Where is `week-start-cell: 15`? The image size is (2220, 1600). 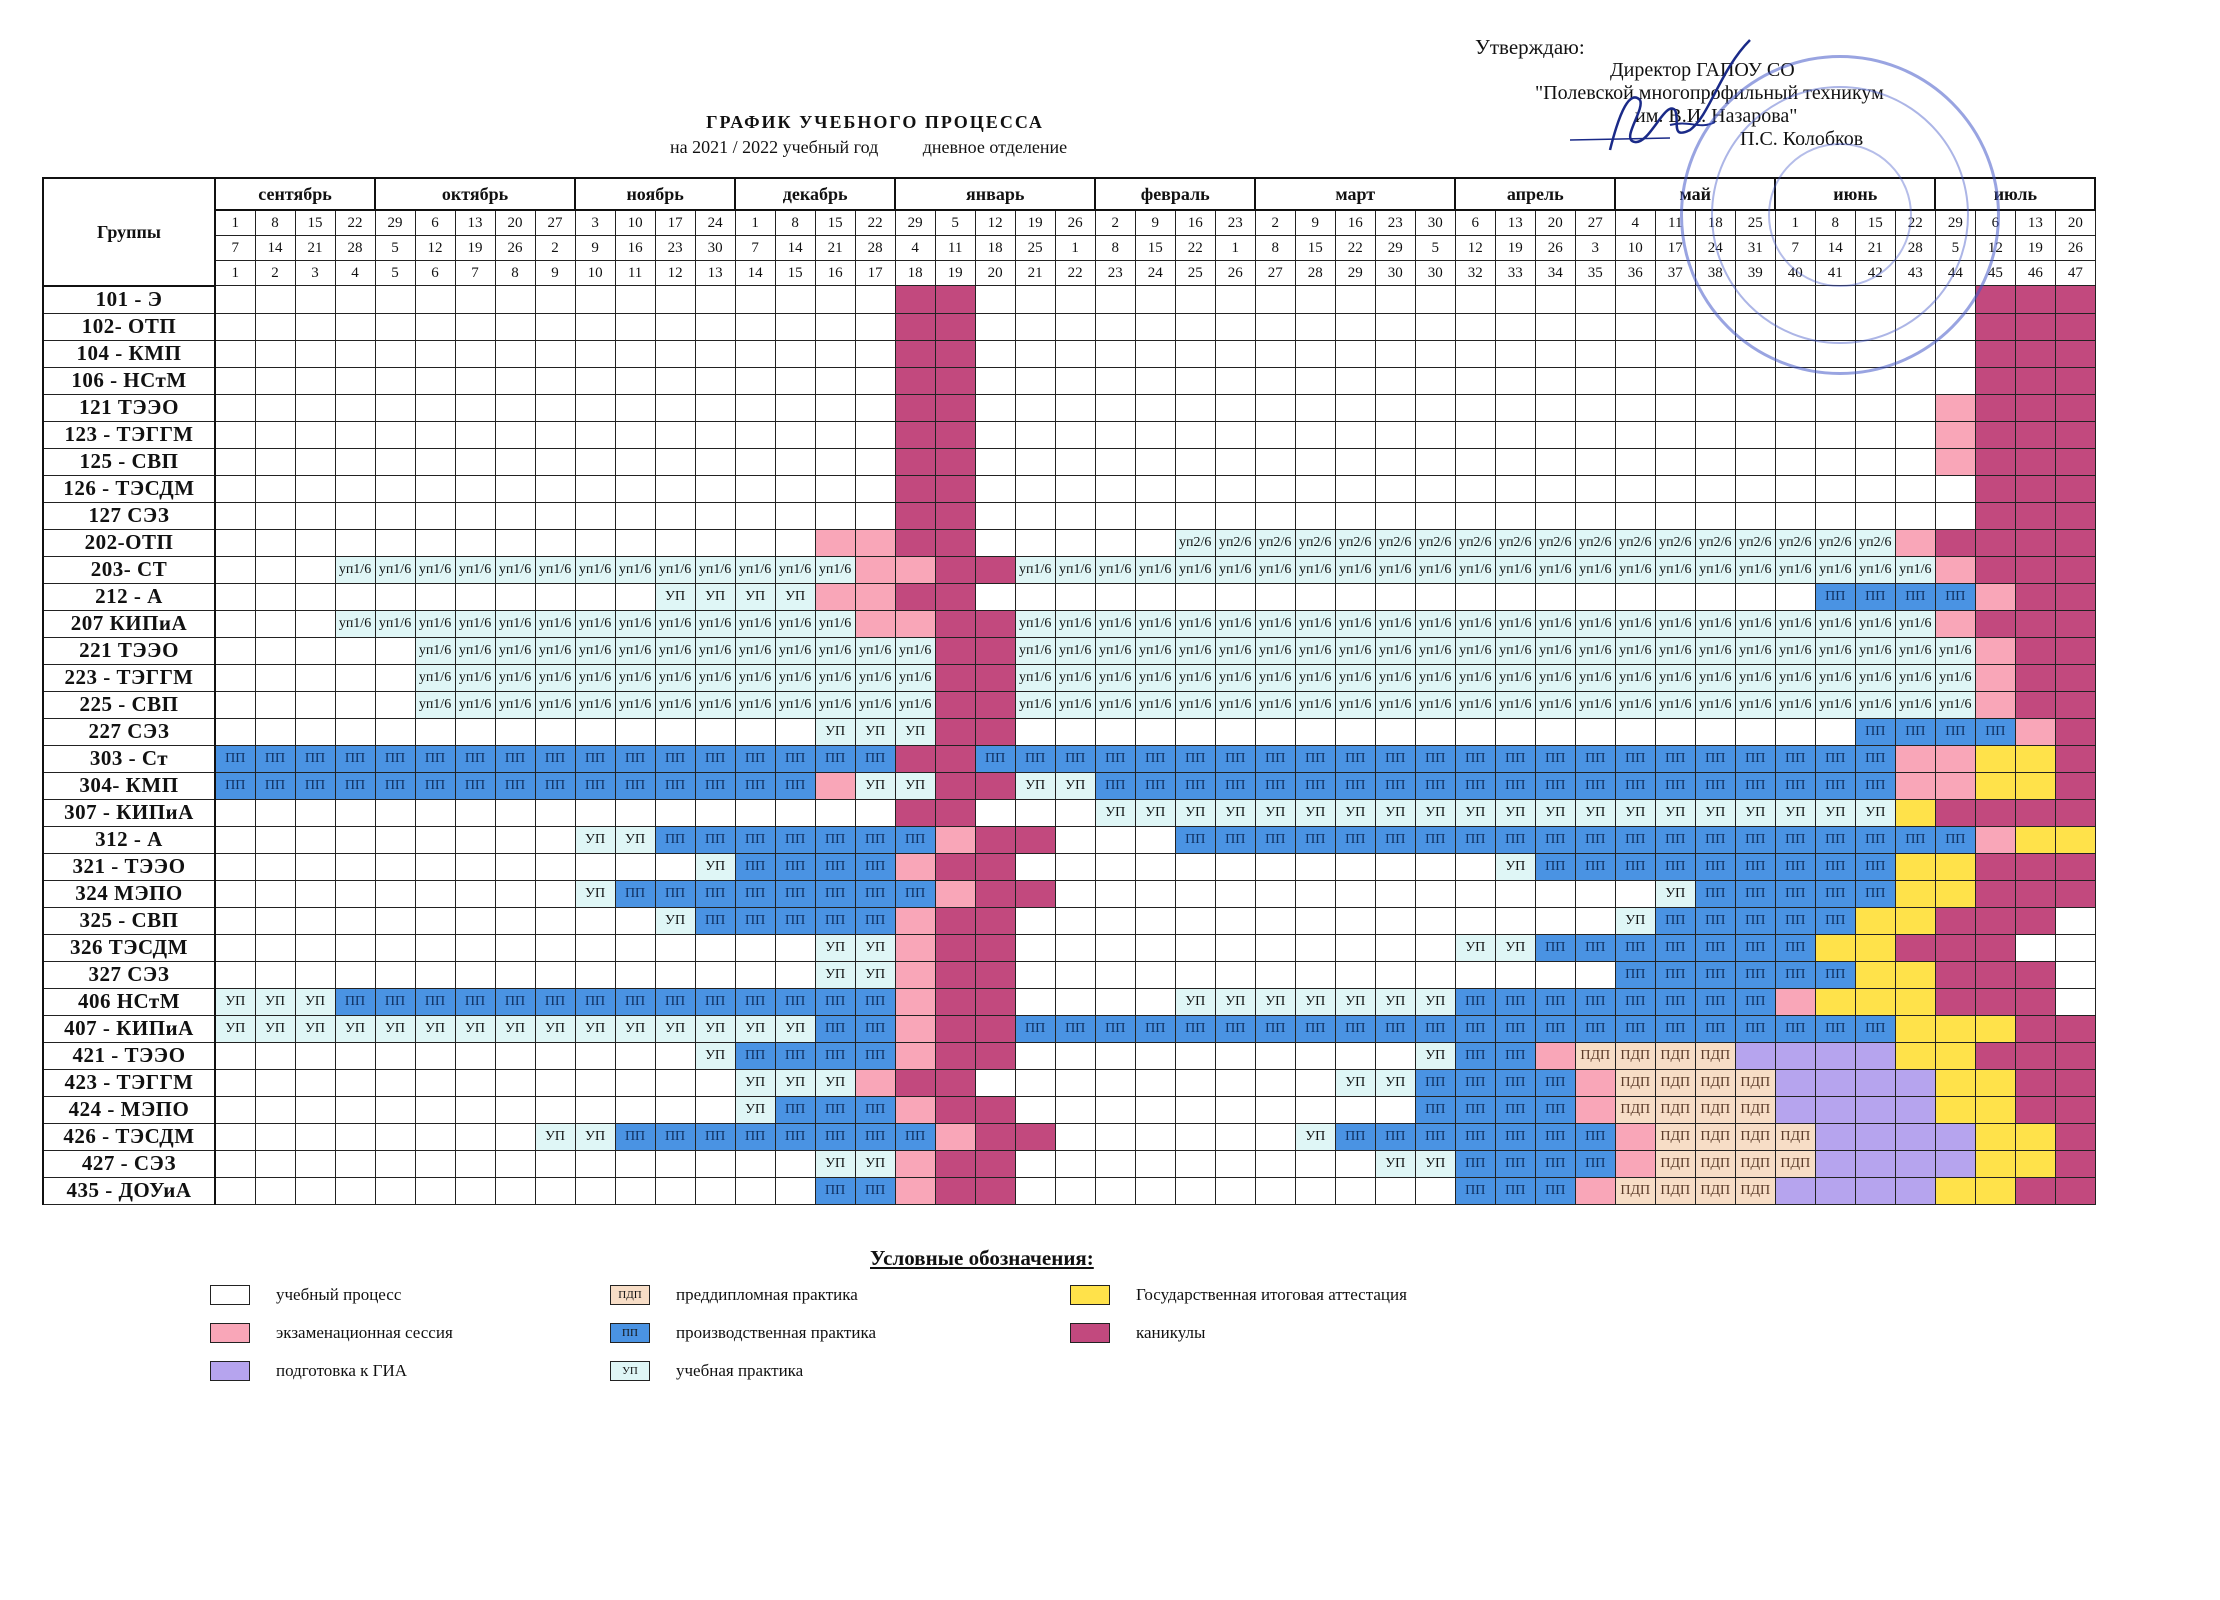 week-start-cell: 15 is located at coordinates (315, 222).